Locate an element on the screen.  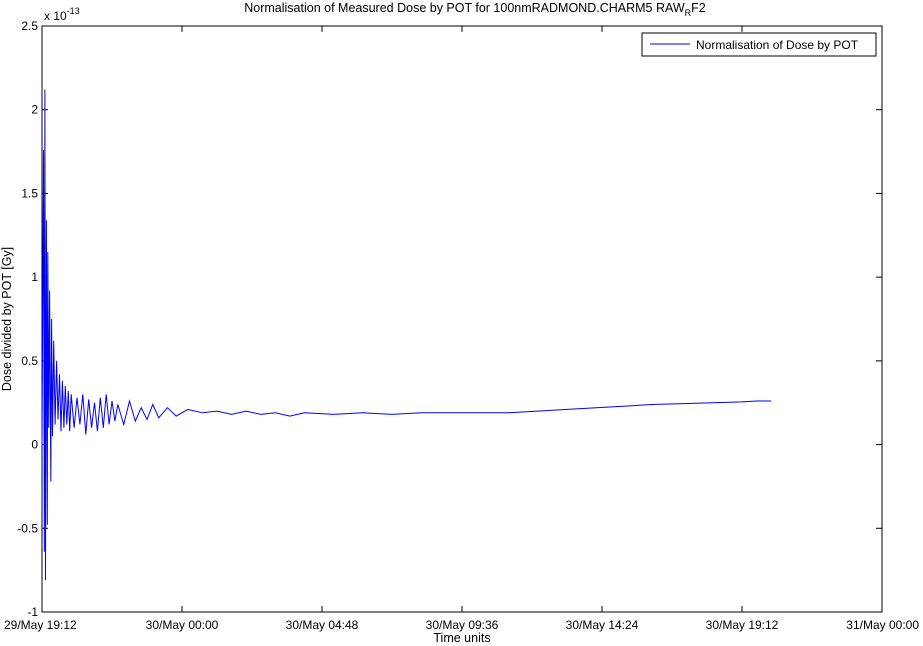
y-tick-label: -0.5 is located at coordinates (27, 528).